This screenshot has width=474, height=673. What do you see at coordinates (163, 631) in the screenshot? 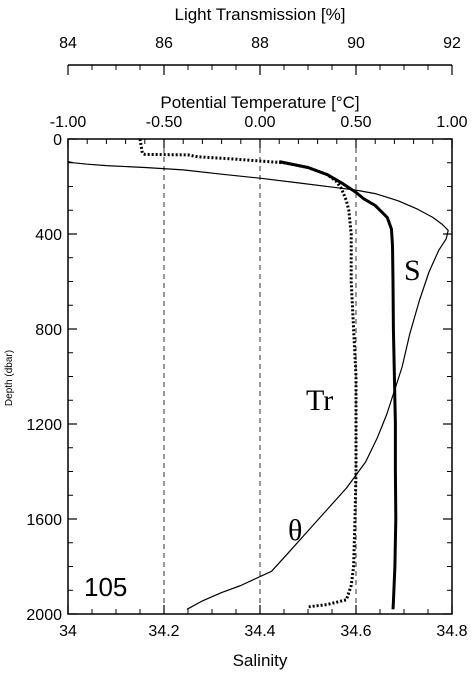
I see `salinity-tick-label: 34.2` at bounding box center [163, 631].